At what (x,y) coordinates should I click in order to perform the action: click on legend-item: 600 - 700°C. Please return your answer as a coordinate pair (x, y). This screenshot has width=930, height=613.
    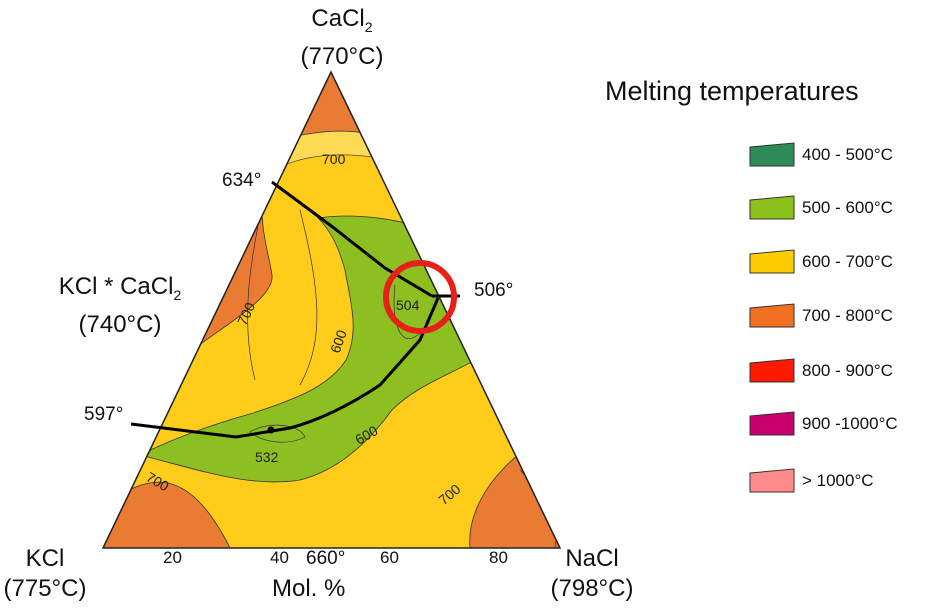
    Looking at the image, I should click on (820, 262).